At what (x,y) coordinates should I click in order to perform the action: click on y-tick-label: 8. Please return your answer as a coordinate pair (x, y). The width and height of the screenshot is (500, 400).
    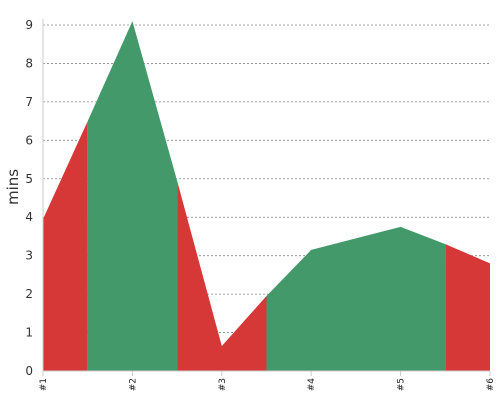
    Looking at the image, I should click on (29, 63).